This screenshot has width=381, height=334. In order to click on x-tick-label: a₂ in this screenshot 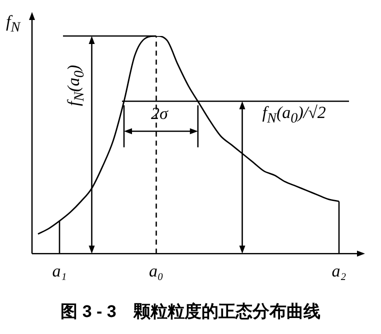, I will do `click(339, 270)`.